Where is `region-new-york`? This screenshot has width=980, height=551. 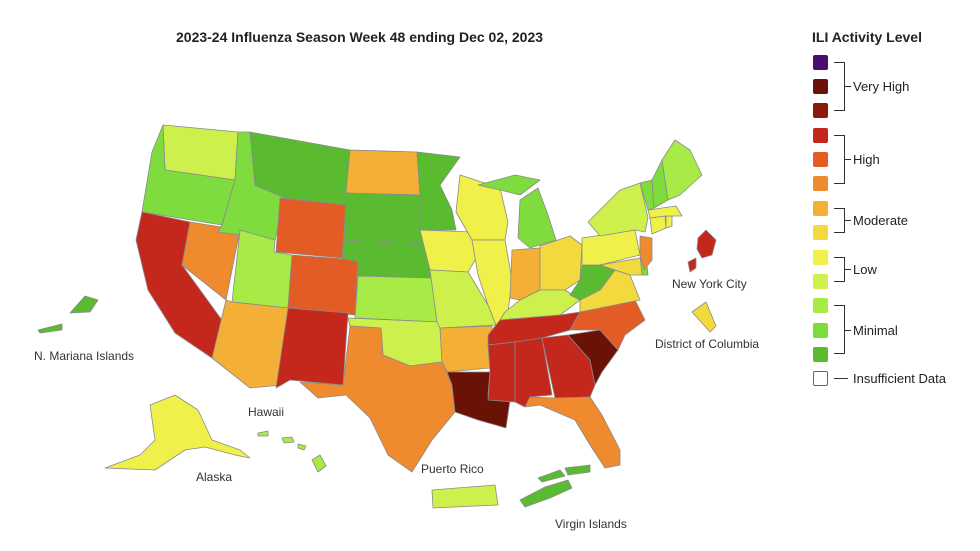 region-new-york is located at coordinates (618, 209).